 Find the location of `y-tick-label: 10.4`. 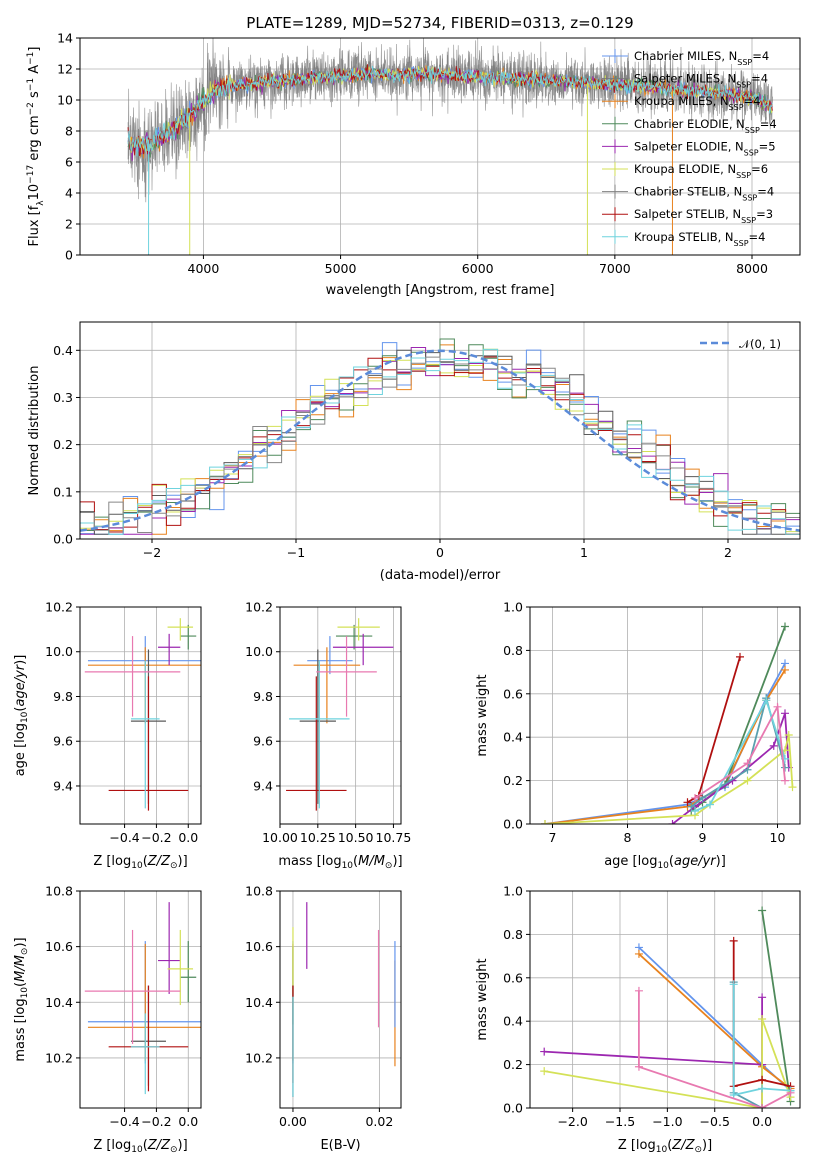

y-tick-label: 10.4 is located at coordinates (259, 1002).